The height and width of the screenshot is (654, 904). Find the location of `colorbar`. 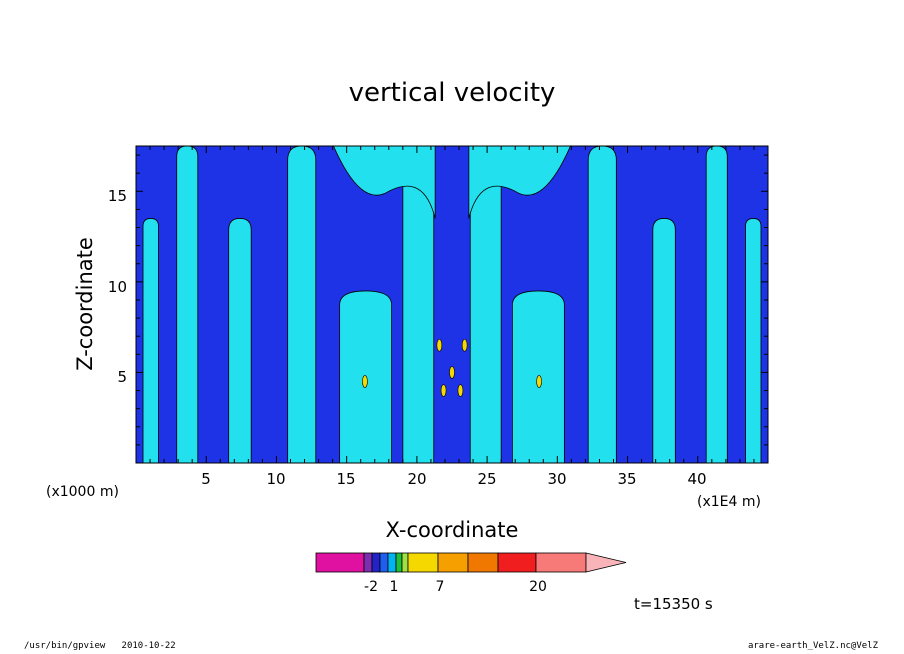

colorbar is located at coordinates (471, 562).